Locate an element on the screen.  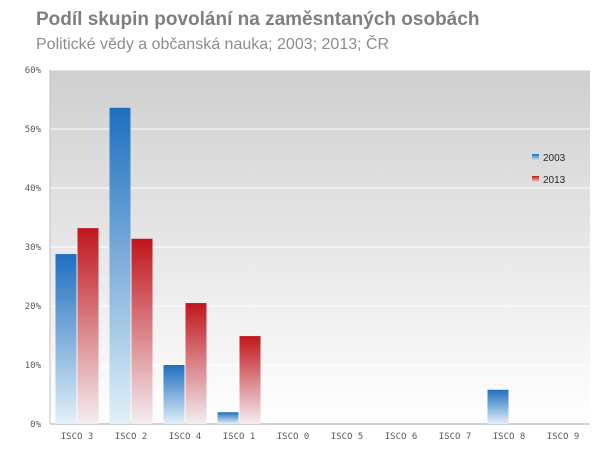
x-tick-label: ISCO 2 is located at coordinates (131, 437).